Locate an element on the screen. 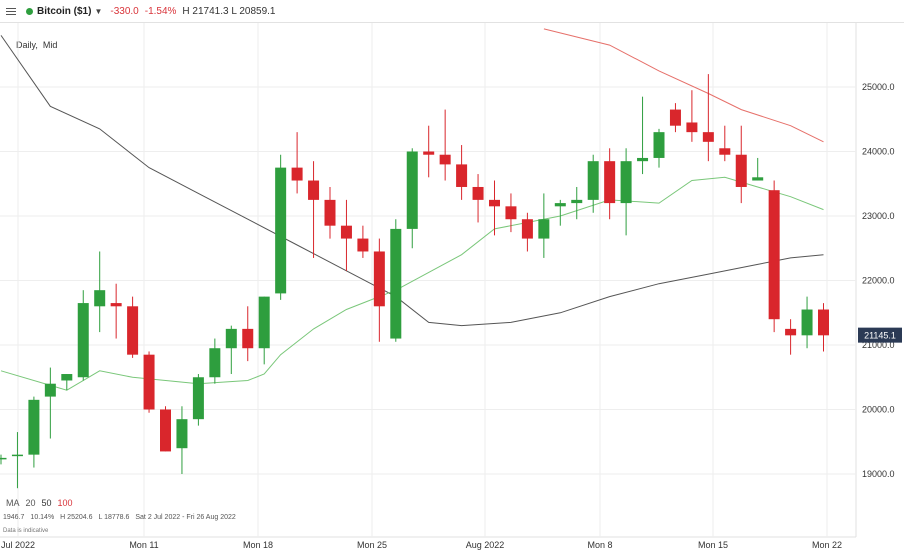 The image size is (904, 552). ma100-line is located at coordinates (683, 85).